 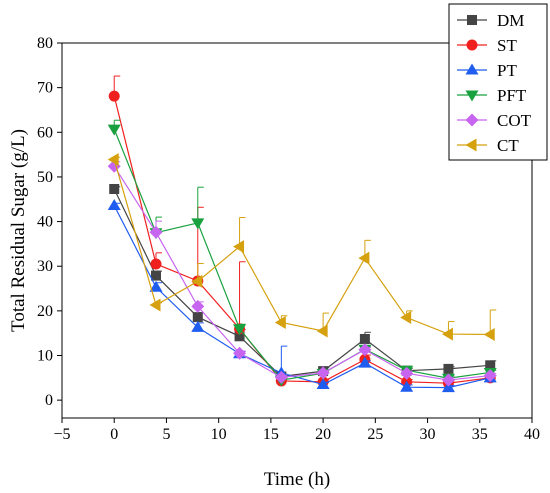 What do you see at coordinates (45, 356) in the screenshot?
I see `y-tick-label: 10` at bounding box center [45, 356].